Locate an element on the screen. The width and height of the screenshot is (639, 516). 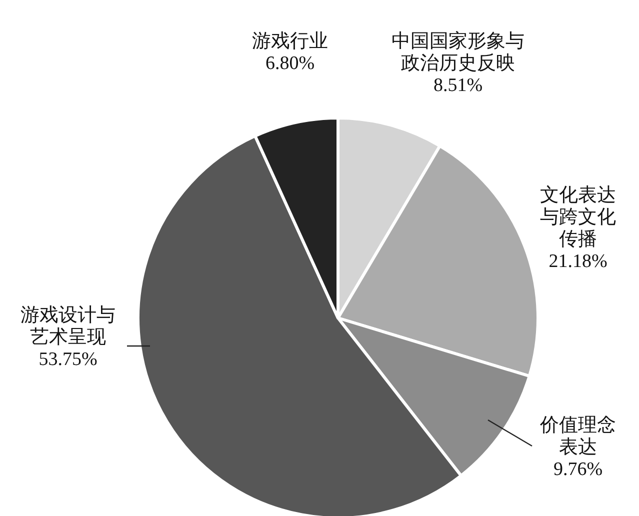
slice-label: 游戏设计与艺术呈现 is located at coordinates (68, 326).